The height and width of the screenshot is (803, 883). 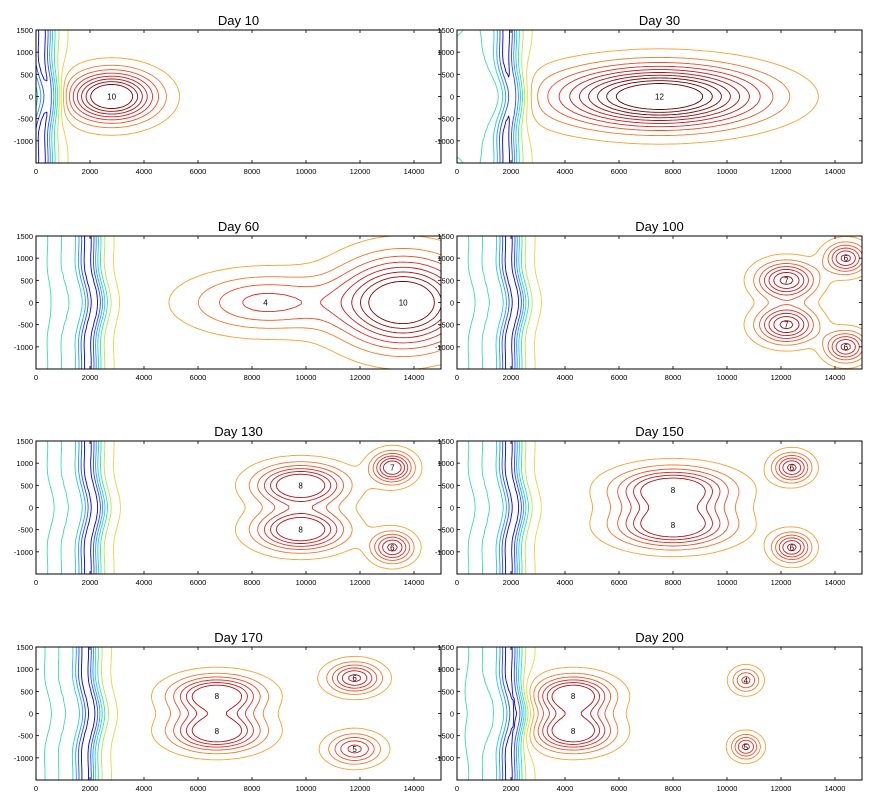 What do you see at coordinates (746, 747) in the screenshot?
I see `contour-label: 5` at bounding box center [746, 747].